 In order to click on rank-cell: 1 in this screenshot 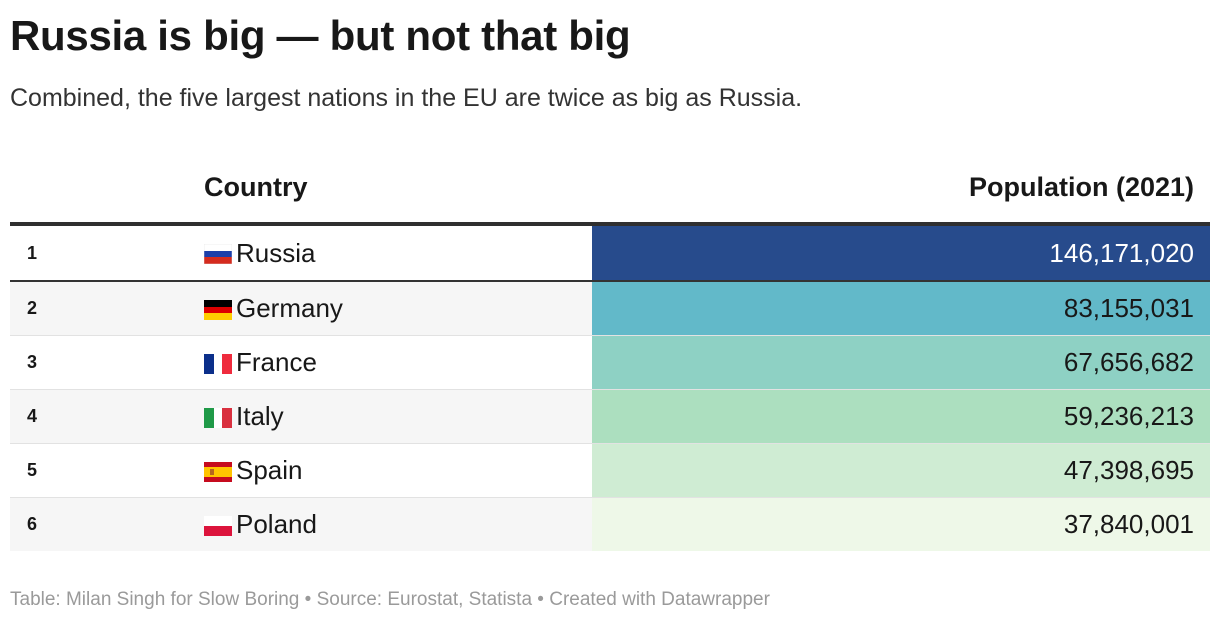, I will do `click(32, 252)`.